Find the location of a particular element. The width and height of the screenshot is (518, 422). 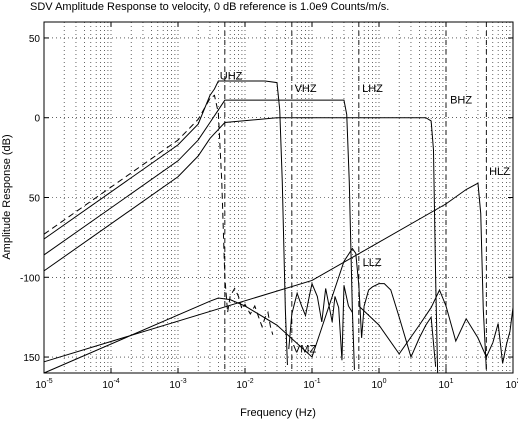

x-tick-label: 10⁰ is located at coordinates (378, 384).